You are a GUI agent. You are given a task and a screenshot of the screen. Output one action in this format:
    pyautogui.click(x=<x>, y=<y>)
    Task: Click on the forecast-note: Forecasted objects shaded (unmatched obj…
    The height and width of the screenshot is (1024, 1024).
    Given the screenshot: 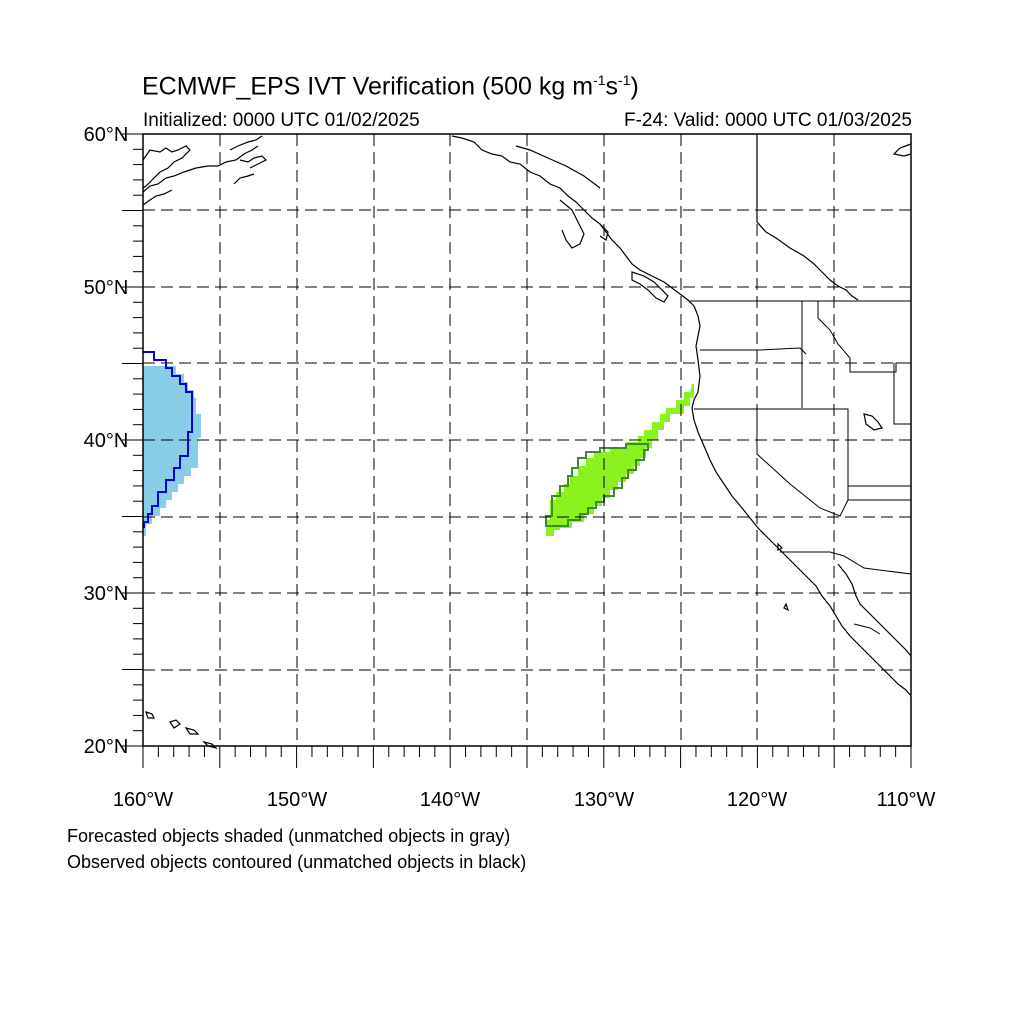 What is the action you would take?
    pyautogui.click(x=289, y=836)
    